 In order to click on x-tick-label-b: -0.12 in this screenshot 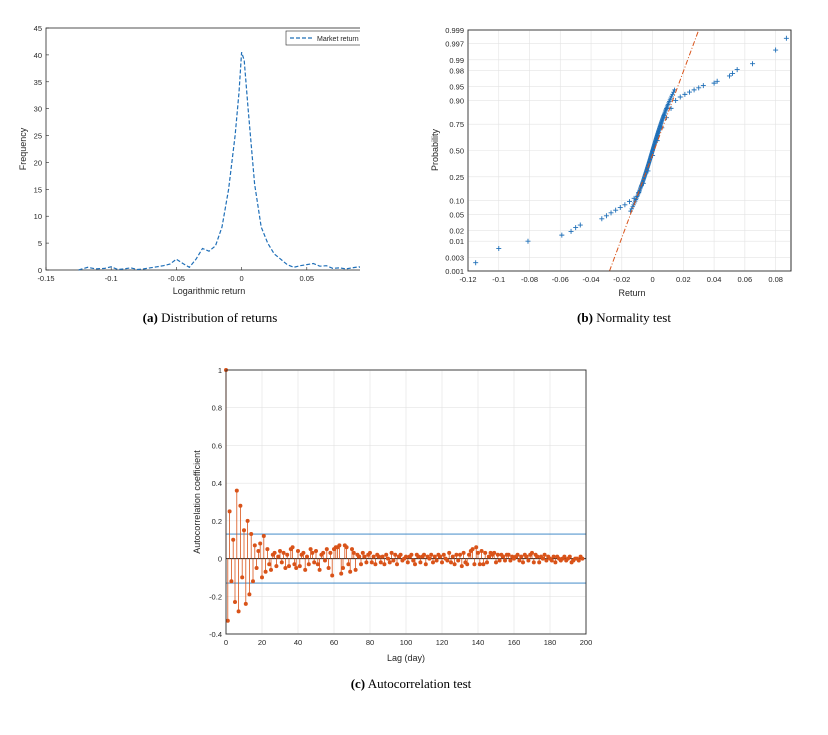, I will do `click(467, 279)`.